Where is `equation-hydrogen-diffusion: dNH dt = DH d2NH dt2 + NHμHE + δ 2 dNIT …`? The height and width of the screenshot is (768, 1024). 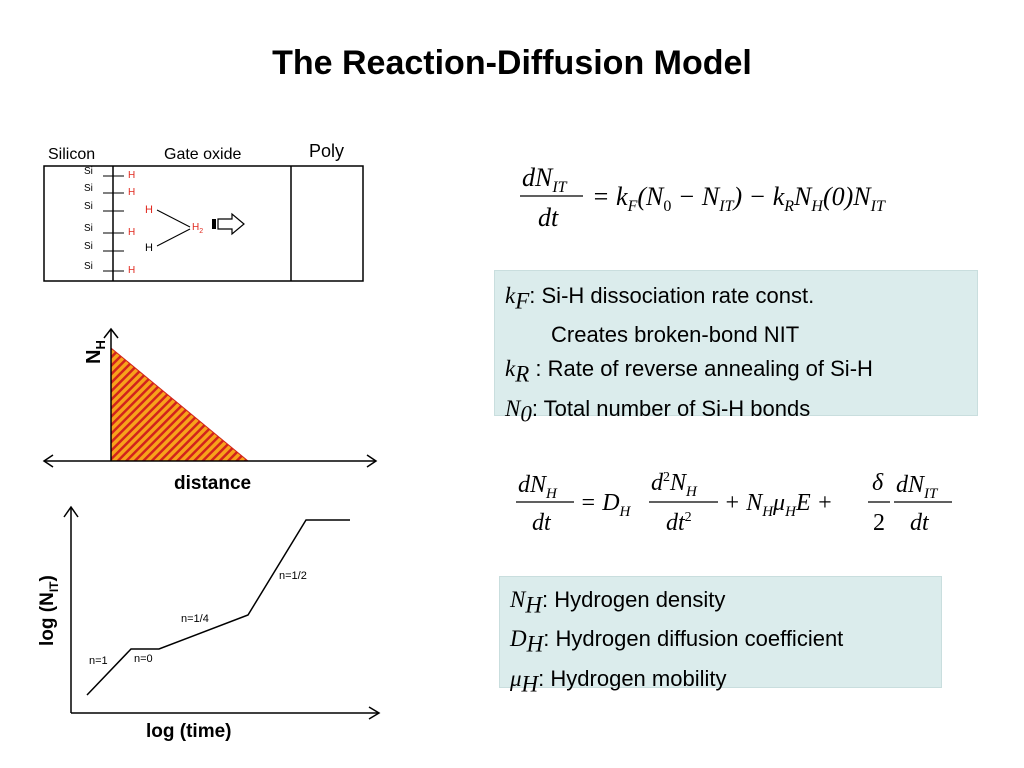
equation-hydrogen-diffusion: dNH dt = DH d2NH dt2 + NHμHE + δ 2 dNIT … is located at coordinates (734, 503).